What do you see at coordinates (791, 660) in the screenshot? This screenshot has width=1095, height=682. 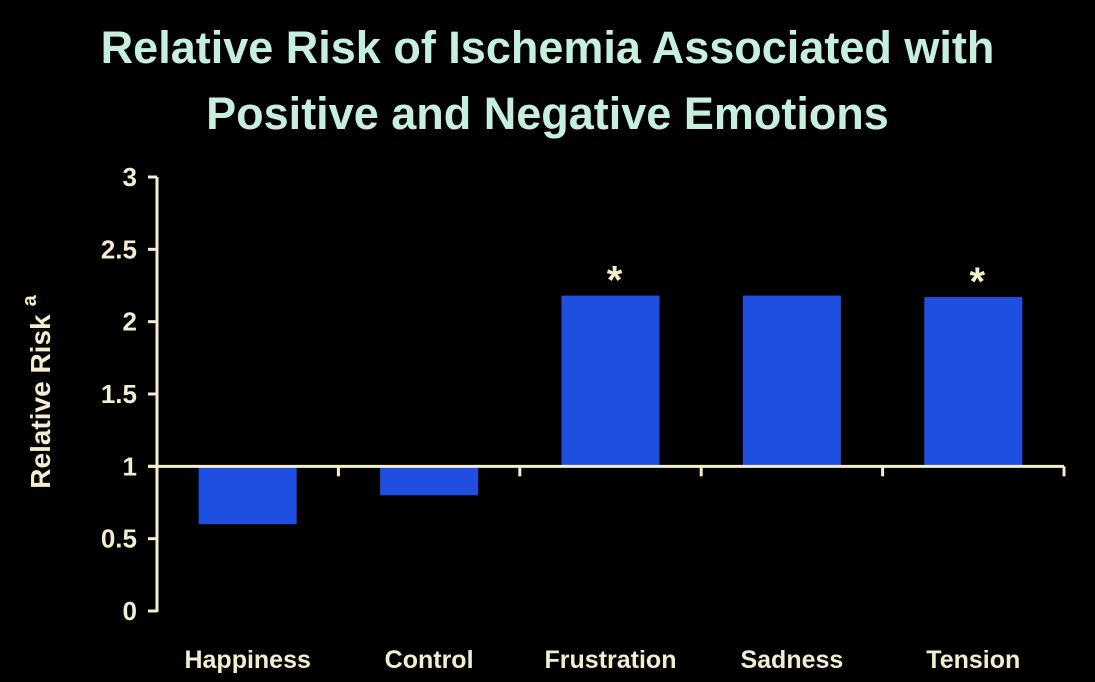 I see `x-tick-label: Sadness` at bounding box center [791, 660].